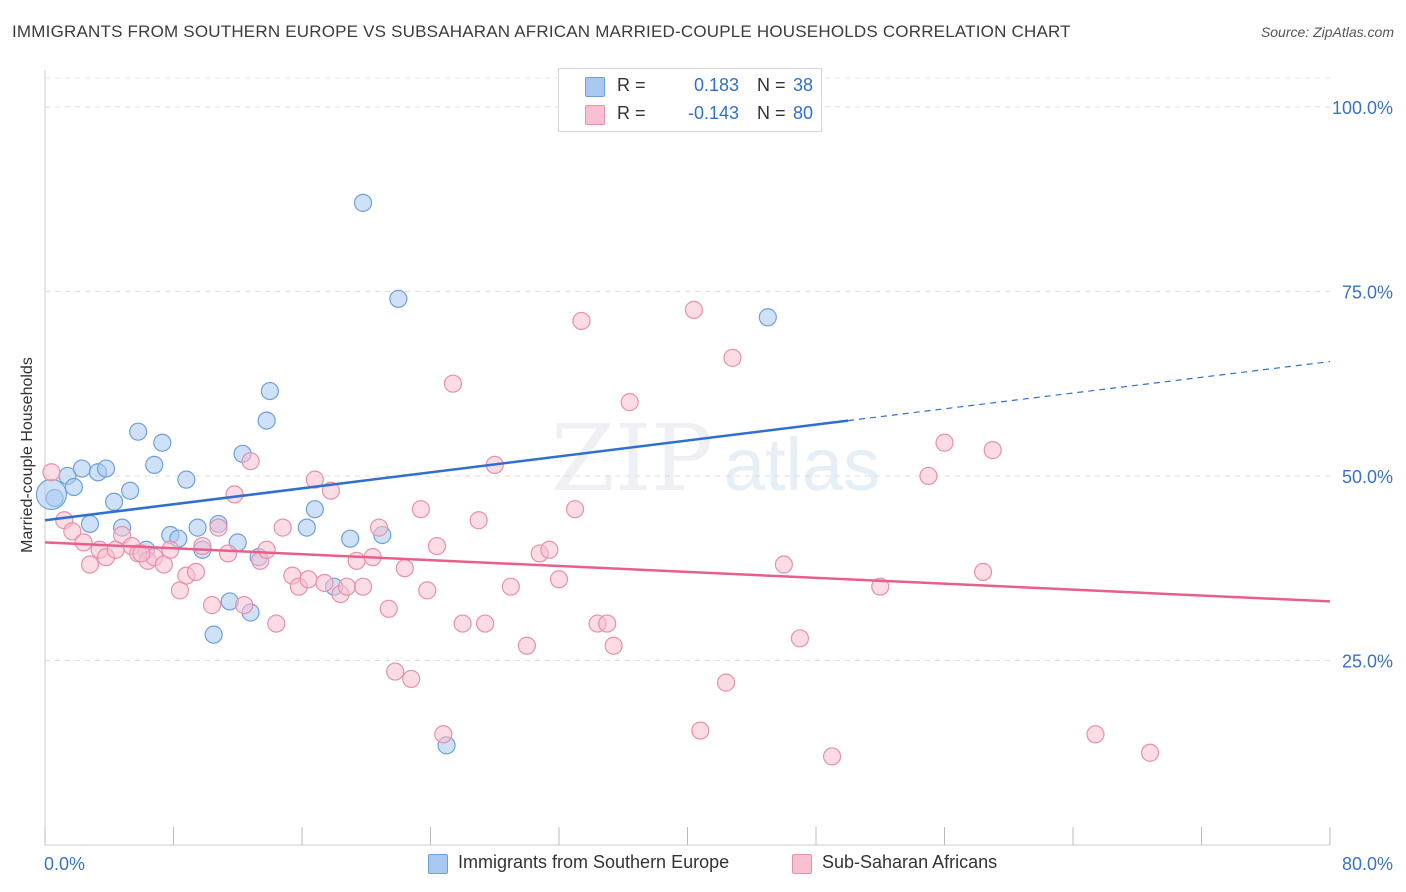 This screenshot has height=892, width=1406. Describe the element at coordinates (715, 458) in the screenshot. I see `watermark: ZIP atlas` at that location.